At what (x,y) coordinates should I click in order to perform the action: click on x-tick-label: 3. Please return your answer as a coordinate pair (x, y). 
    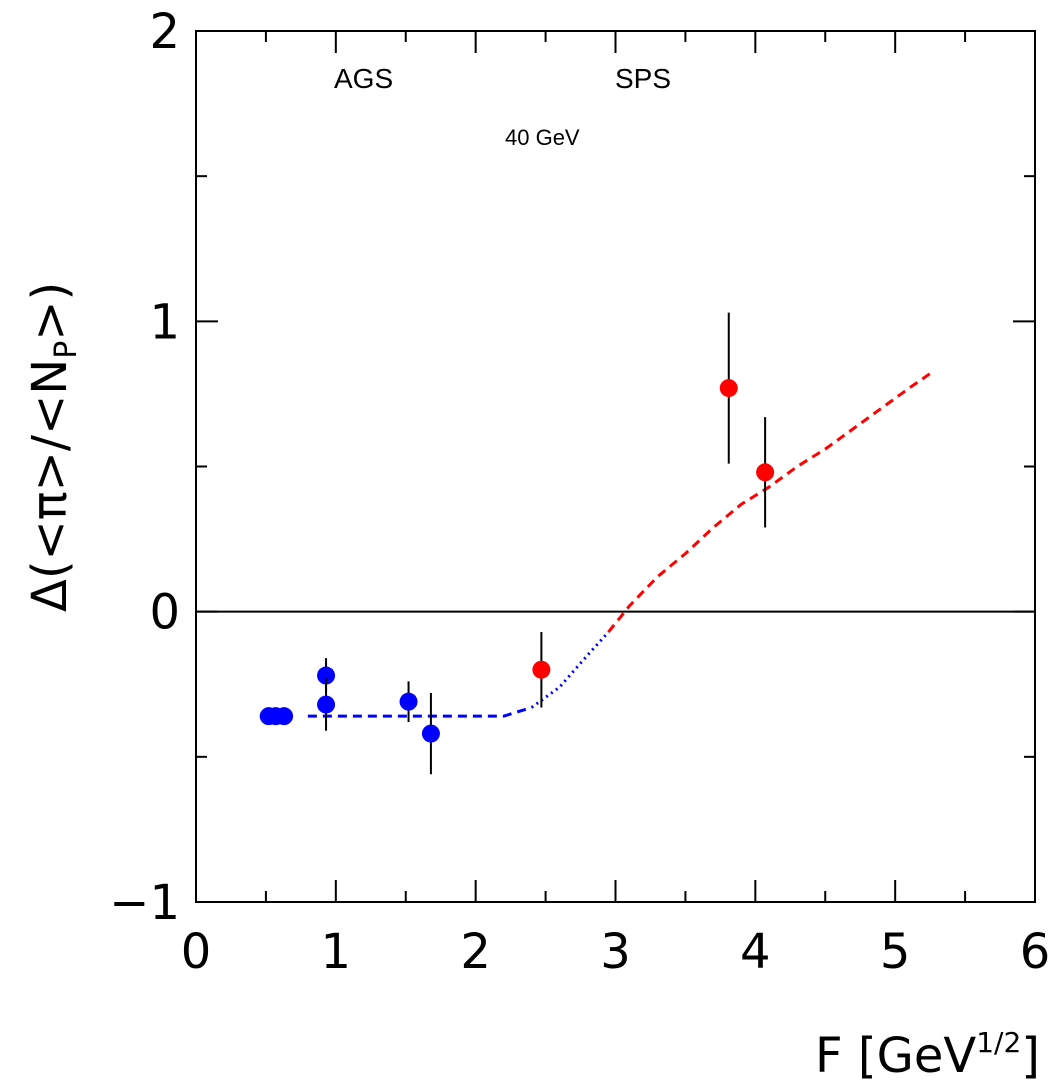
    Looking at the image, I should click on (615, 952).